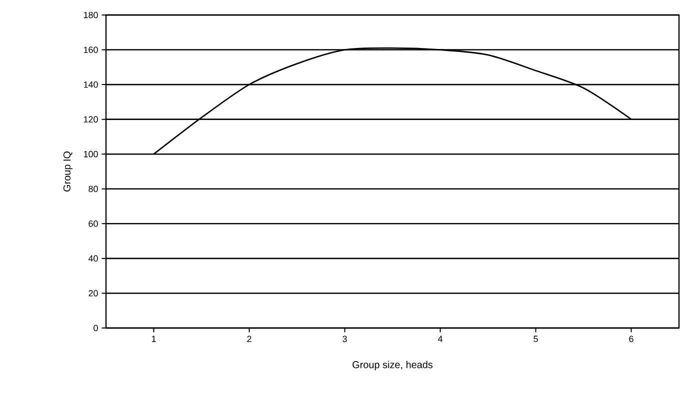  Describe the element at coordinates (536, 339) in the screenshot. I see `x-tick-label: 5` at that location.